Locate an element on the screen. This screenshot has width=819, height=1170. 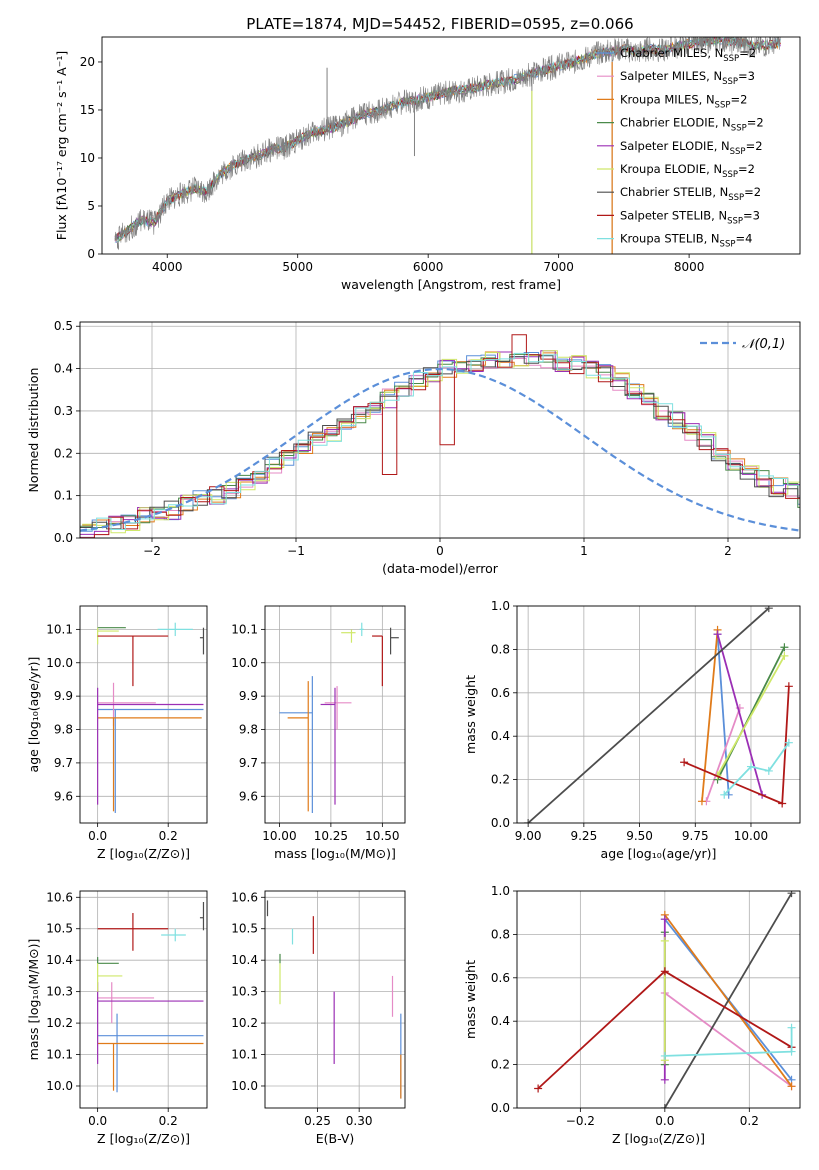
x-axis-label: wavelength [Angstrom, rest frame] is located at coordinates (451, 284).